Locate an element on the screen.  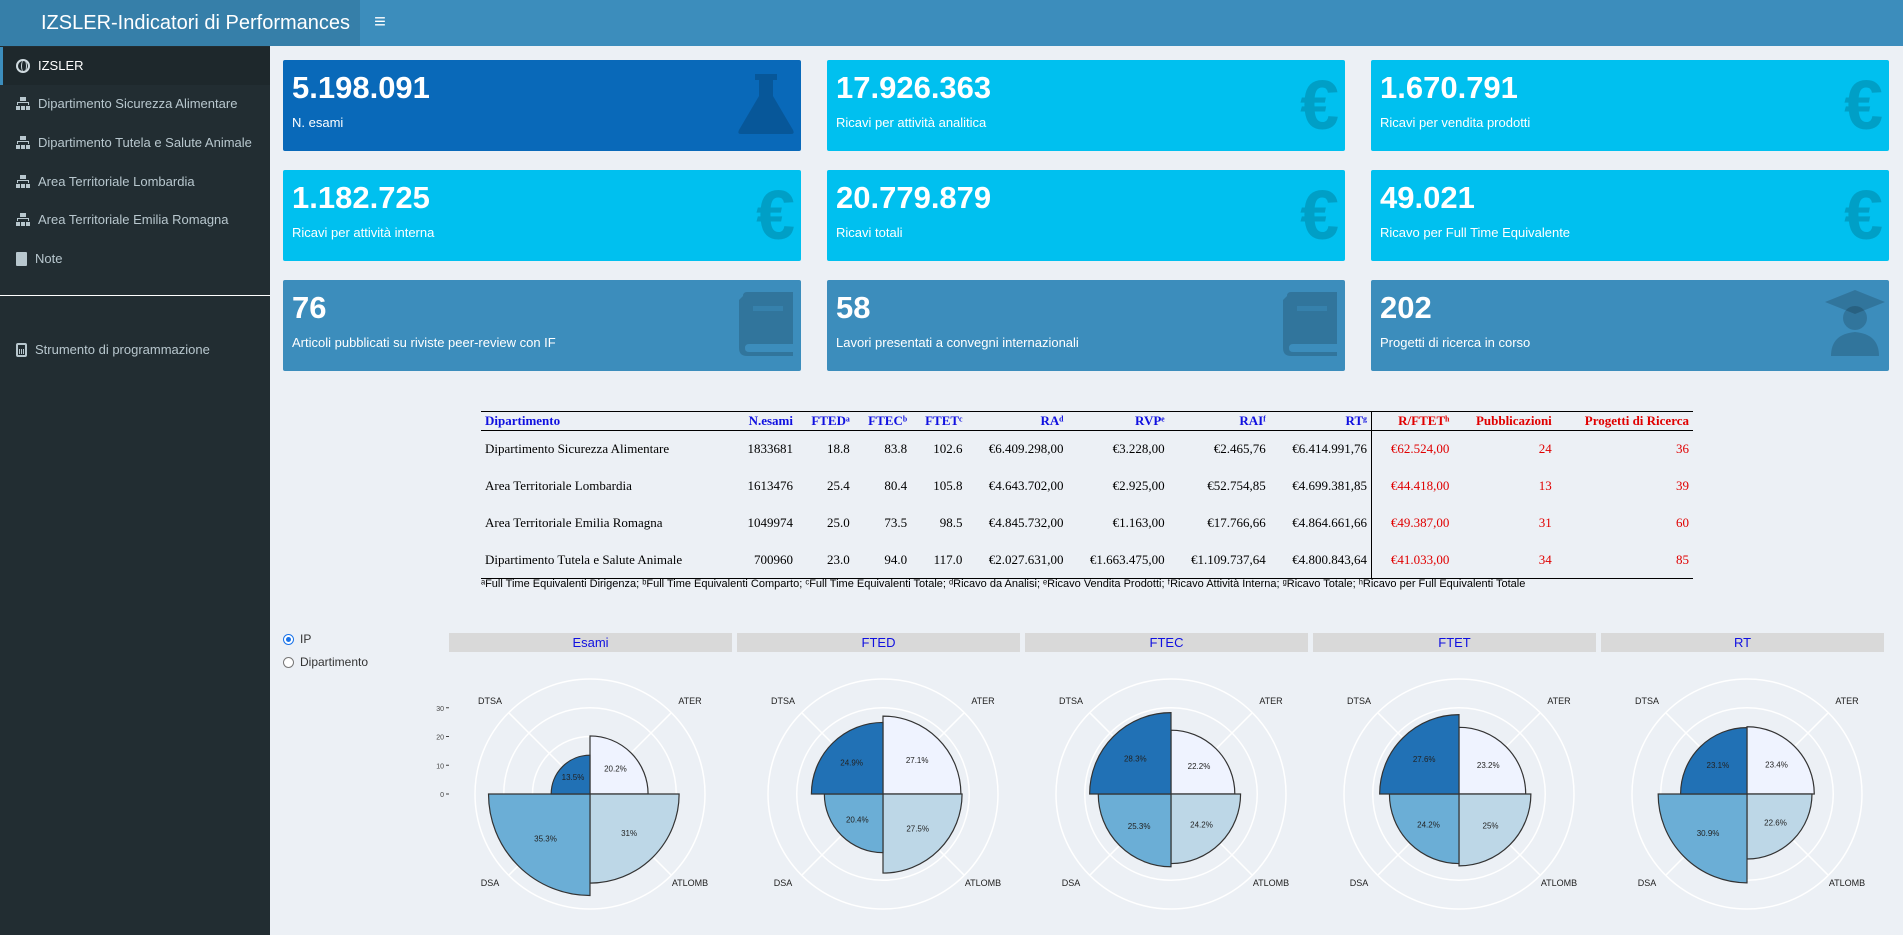
category-label: ATLOMB is located at coordinates (1271, 883).